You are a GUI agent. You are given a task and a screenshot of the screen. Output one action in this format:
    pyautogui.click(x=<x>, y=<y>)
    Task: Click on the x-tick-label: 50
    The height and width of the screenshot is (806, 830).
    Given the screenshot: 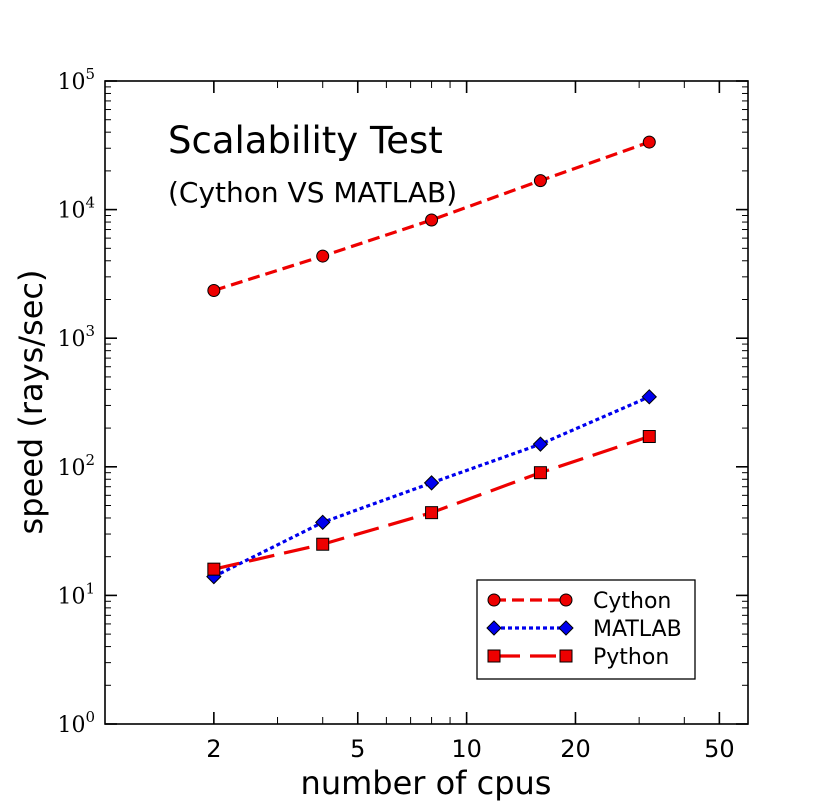 What is the action you would take?
    pyautogui.click(x=719, y=749)
    